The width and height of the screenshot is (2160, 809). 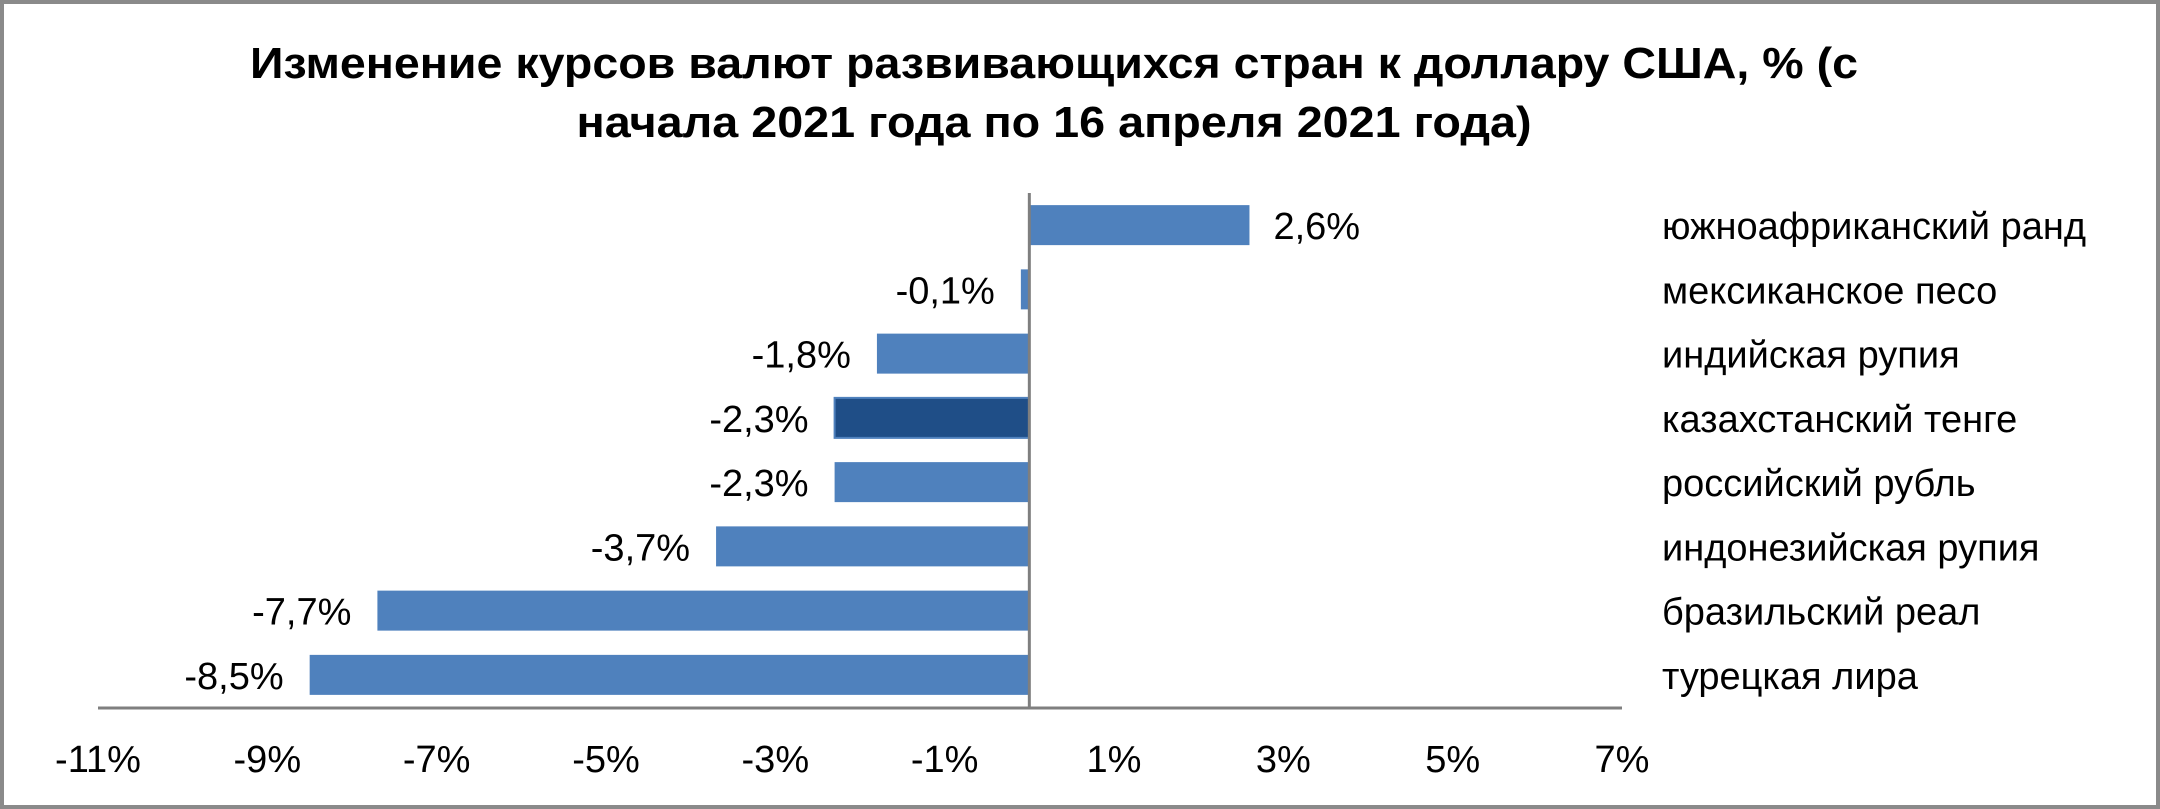 I want to click on bar-value-label: -0,1%, so click(x=945, y=291).